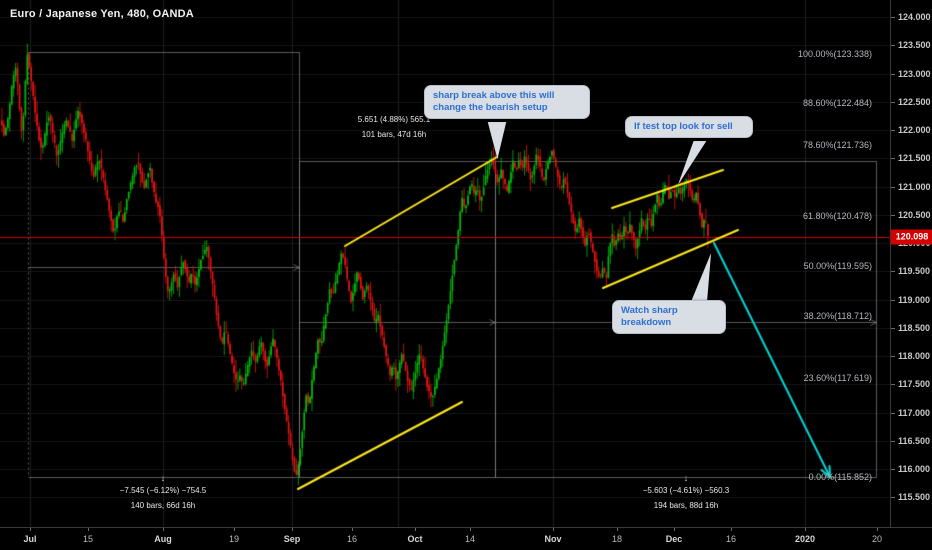 The width and height of the screenshot is (932, 550). What do you see at coordinates (805, 539) in the screenshot?
I see `time-axis-label: 2020` at bounding box center [805, 539].